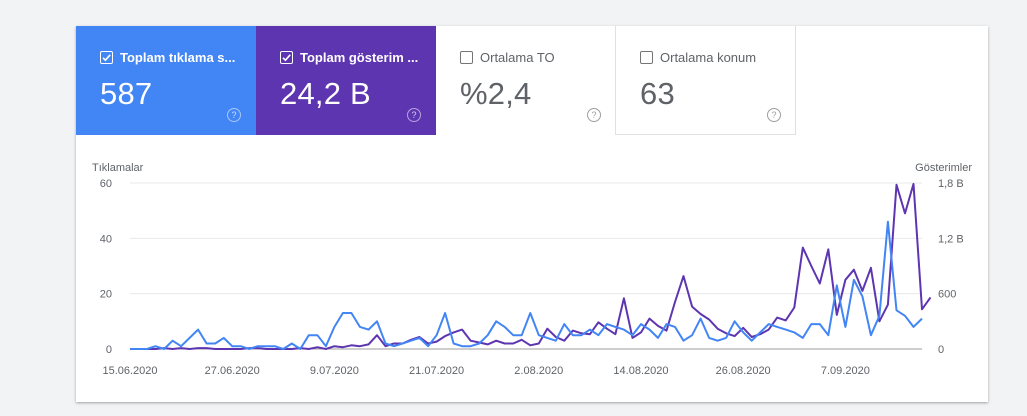 Image resolution: width=1027 pixels, height=416 pixels. I want to click on metric-value: 587, so click(126, 93).